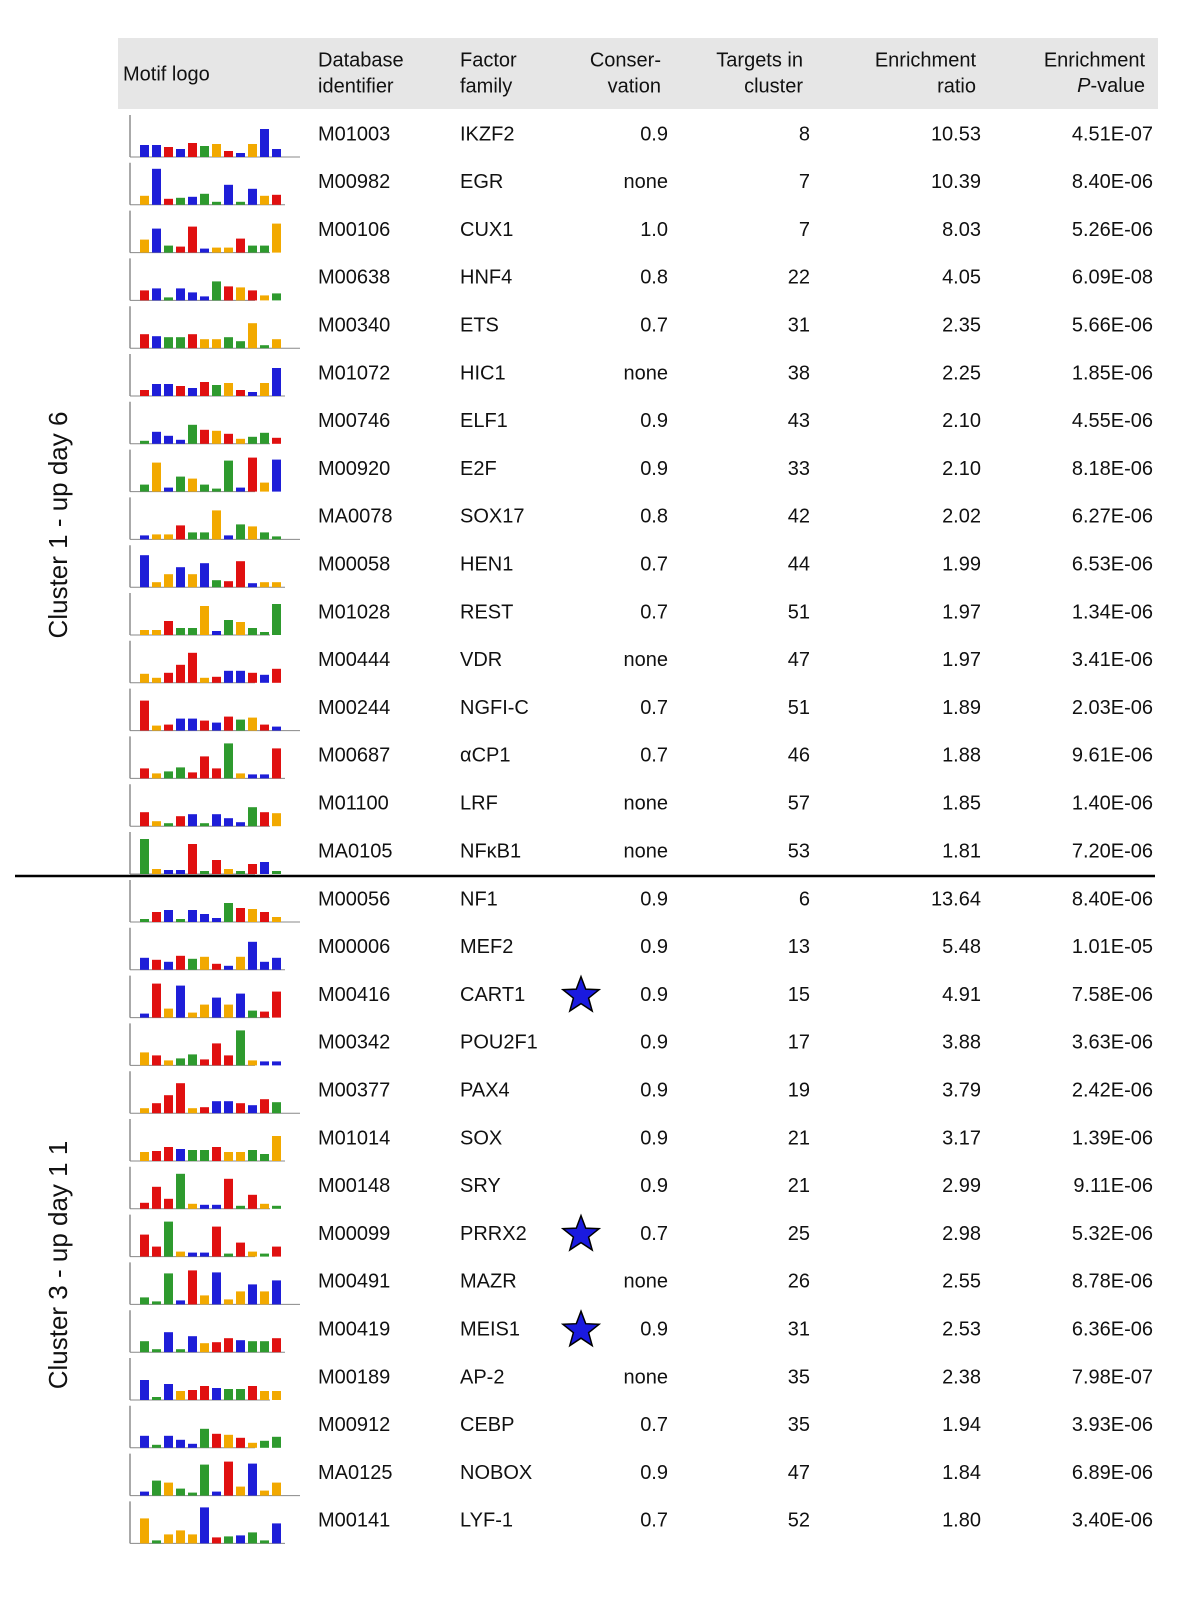  What do you see at coordinates (1112, 899) in the screenshot?
I see `cell-text: 8.40E-06` at bounding box center [1112, 899].